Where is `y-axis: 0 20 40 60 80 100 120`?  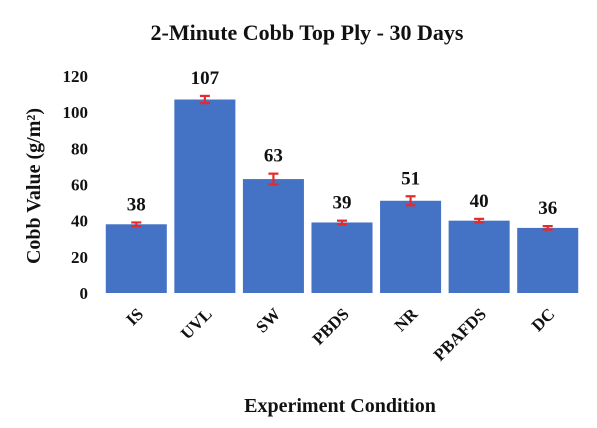
y-axis: 0 20 40 60 80 100 120 is located at coordinates (76, 185).